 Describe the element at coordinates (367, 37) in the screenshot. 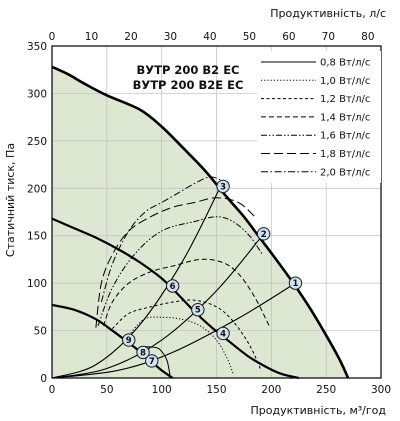

I see `x2-tick-label: 80` at that location.